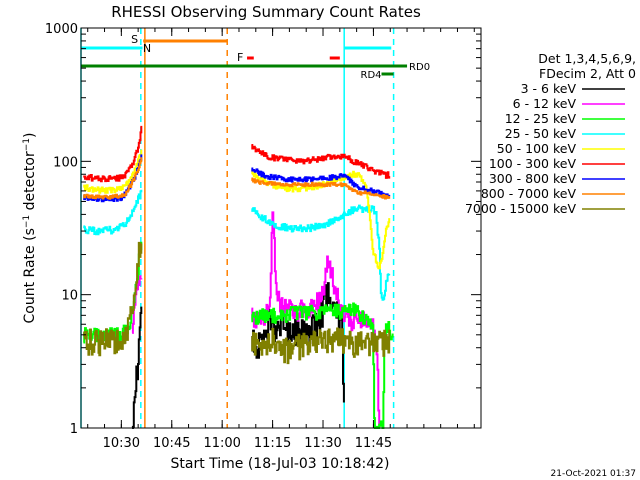  Describe the element at coordinates (134, 39) in the screenshot. I see `saa-label: S` at that location.